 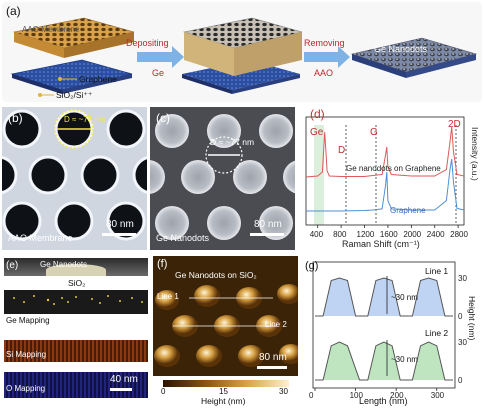 I want to click on aao-membrane-illustration, so click(x=72, y=55).